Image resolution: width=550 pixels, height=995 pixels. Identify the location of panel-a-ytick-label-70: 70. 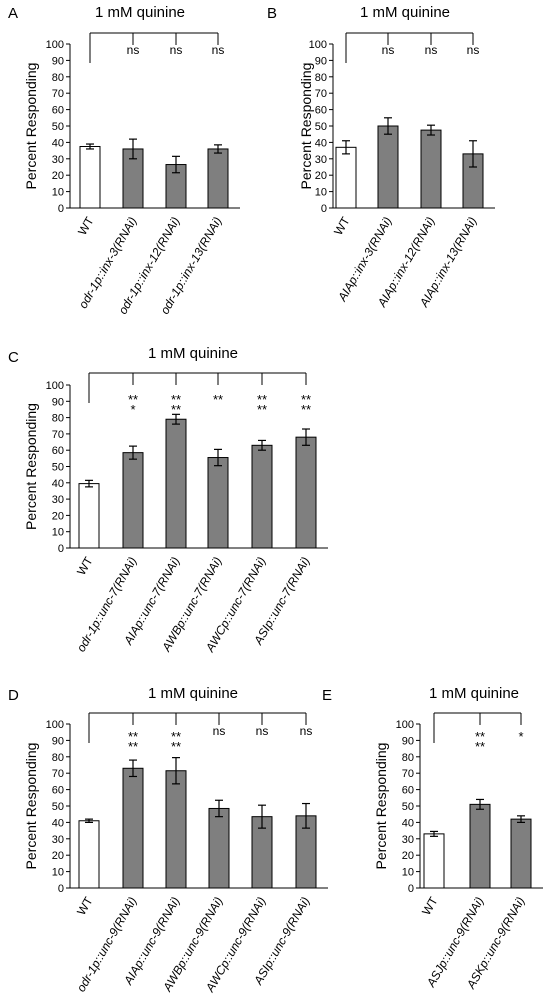
(58, 94).